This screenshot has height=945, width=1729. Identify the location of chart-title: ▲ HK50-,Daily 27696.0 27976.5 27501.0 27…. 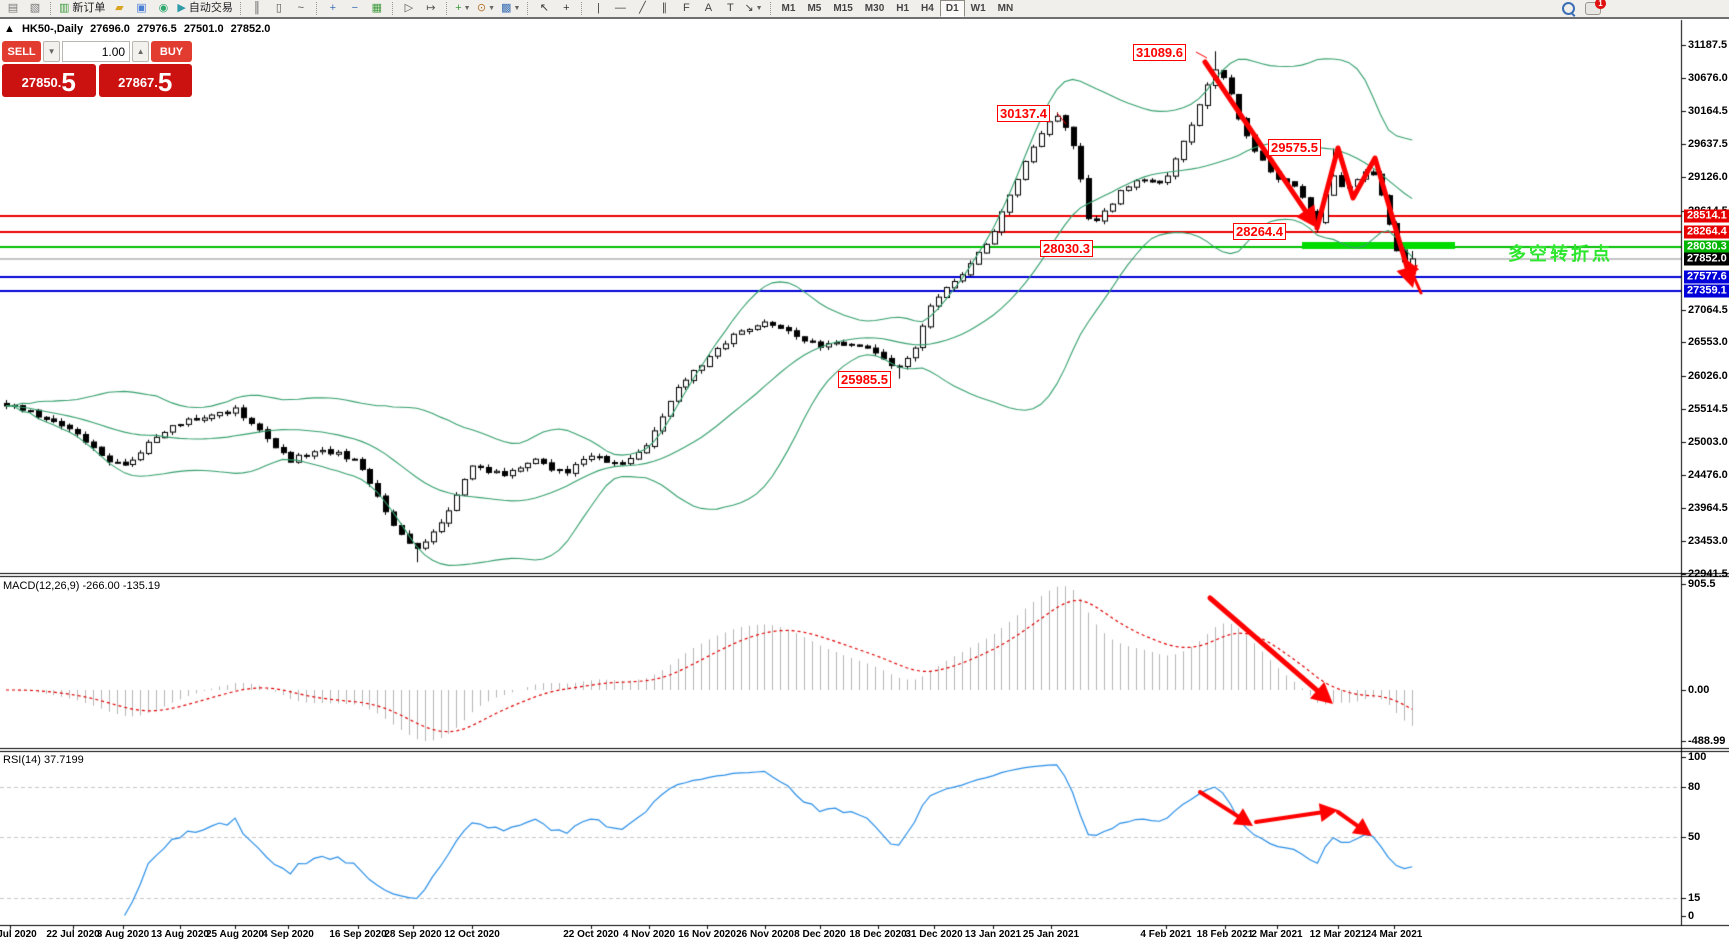
(139, 29).